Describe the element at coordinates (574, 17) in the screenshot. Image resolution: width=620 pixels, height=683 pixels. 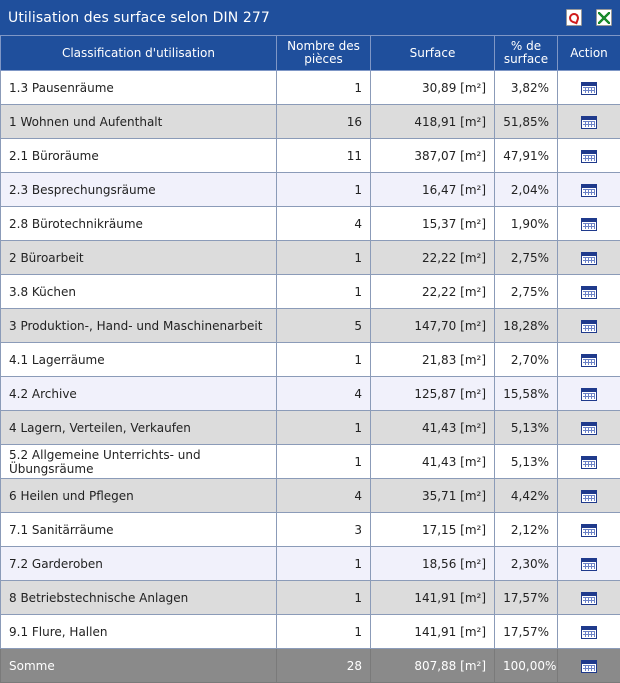
I see `pdf-export-icon` at that location.